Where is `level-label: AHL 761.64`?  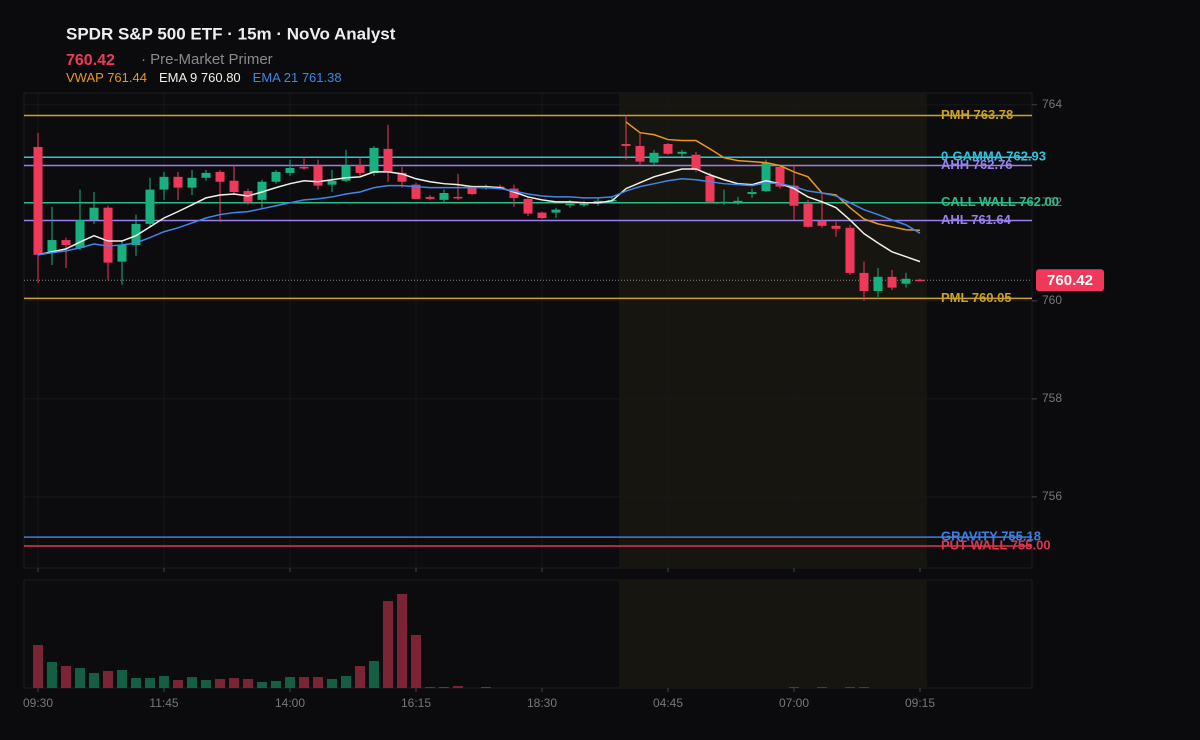 level-label: AHL 761.64 is located at coordinates (976, 219).